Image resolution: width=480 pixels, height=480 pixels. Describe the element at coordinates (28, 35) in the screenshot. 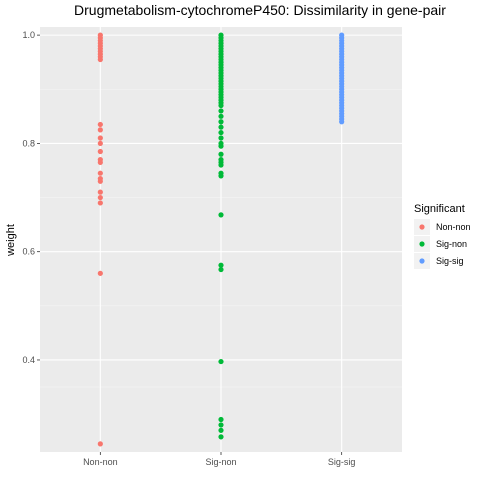

I see `y-tick-label: 1.0` at that location.